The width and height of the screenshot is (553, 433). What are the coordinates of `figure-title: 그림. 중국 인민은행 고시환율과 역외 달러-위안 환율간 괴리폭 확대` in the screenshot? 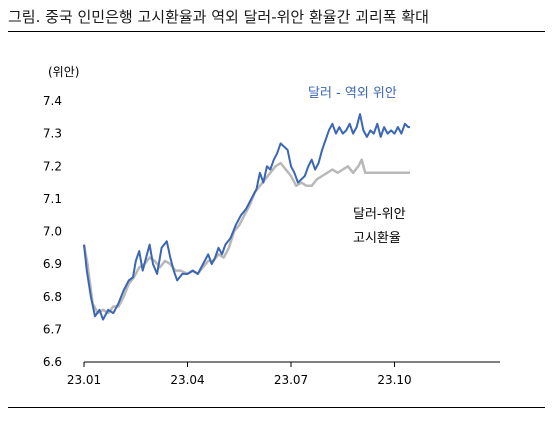 It's located at (218, 17).